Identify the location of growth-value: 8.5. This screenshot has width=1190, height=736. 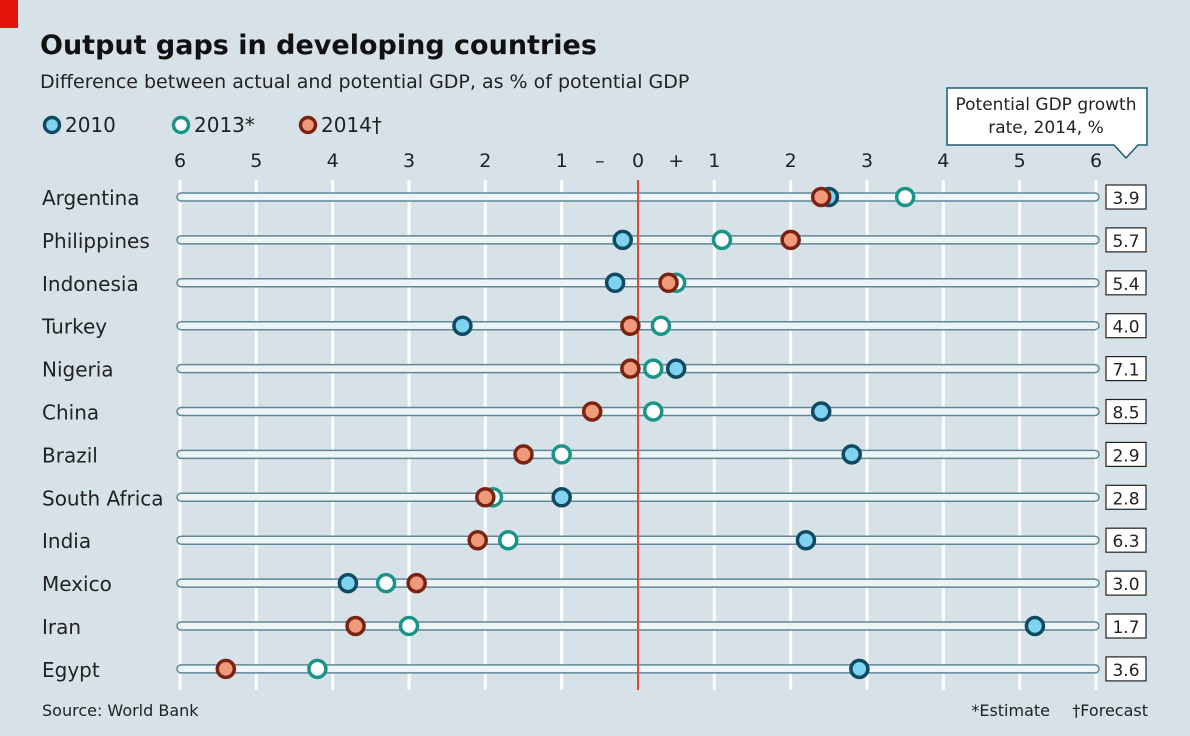
(1125, 414).